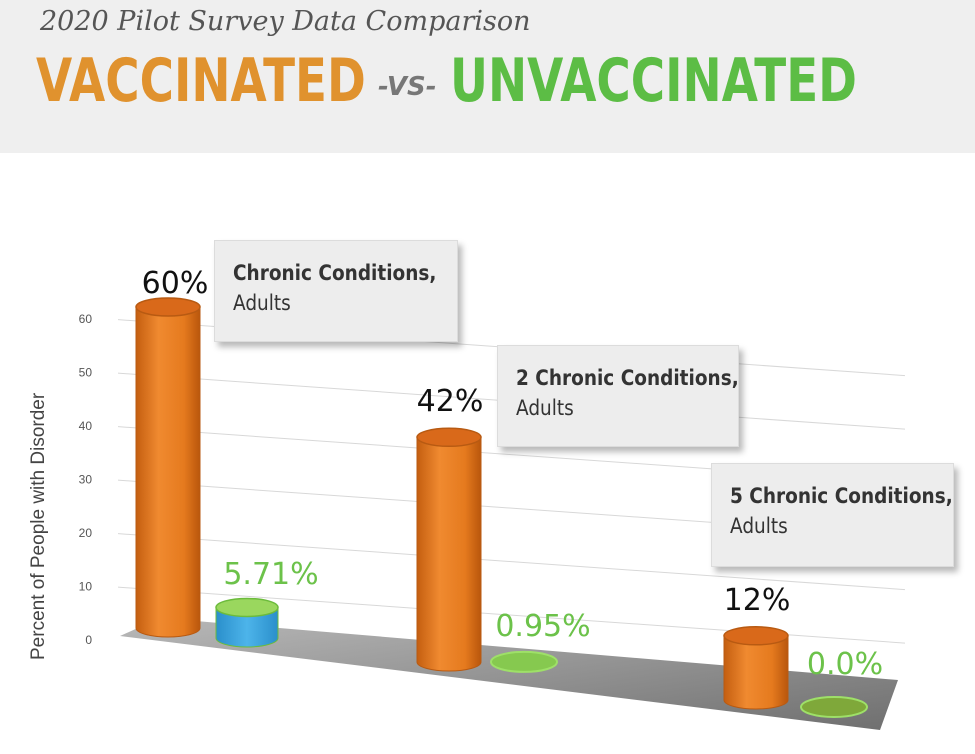 The image size is (975, 754). I want to click on category-label-2-line1: 2 Chronic Conditions,, so click(627, 378).